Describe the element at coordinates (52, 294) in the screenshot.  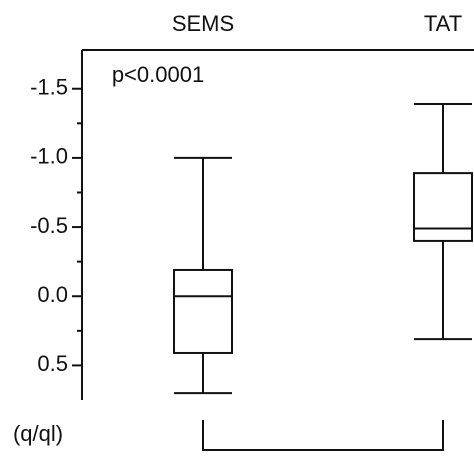
I see `y-tick-label: 0.0` at that location.